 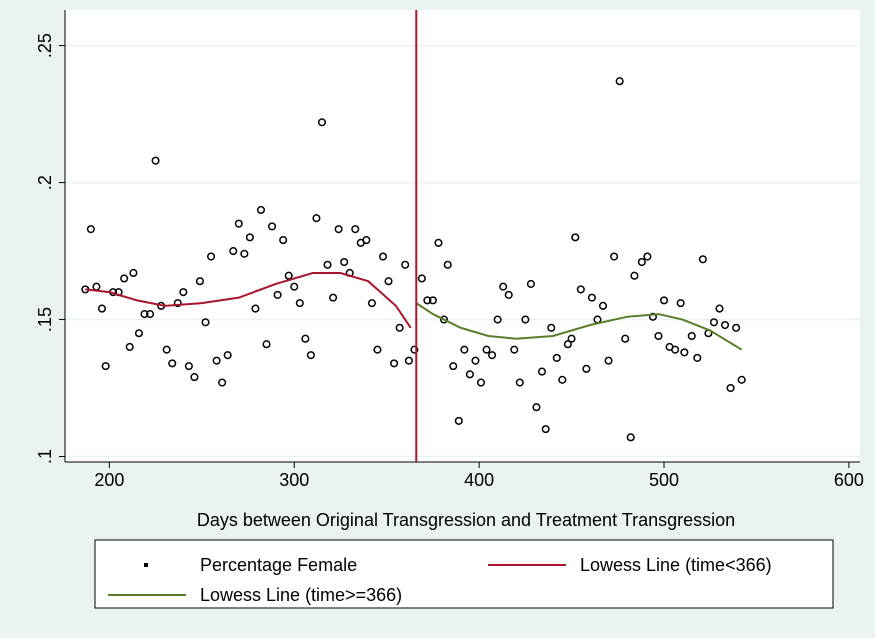 What do you see at coordinates (301, 595) in the screenshot?
I see `legend-label: Lowess Line (time>=366)` at bounding box center [301, 595].